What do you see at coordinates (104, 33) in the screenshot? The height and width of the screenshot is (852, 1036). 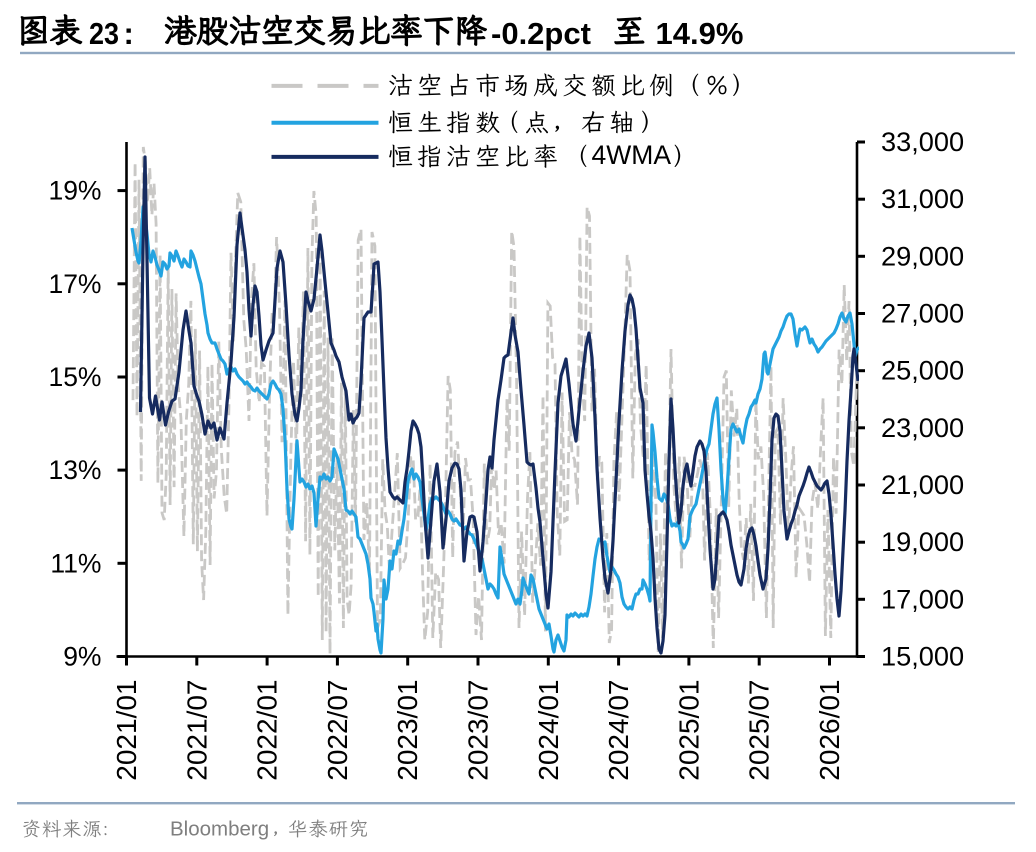 I see `svg-text: 23` at bounding box center [104, 33].